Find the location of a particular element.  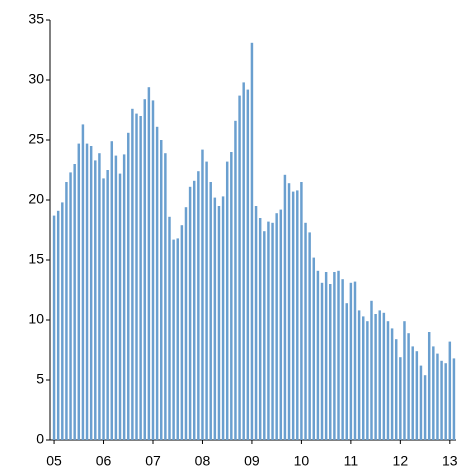

x-tick-label: 05 is located at coordinates (54, 461).